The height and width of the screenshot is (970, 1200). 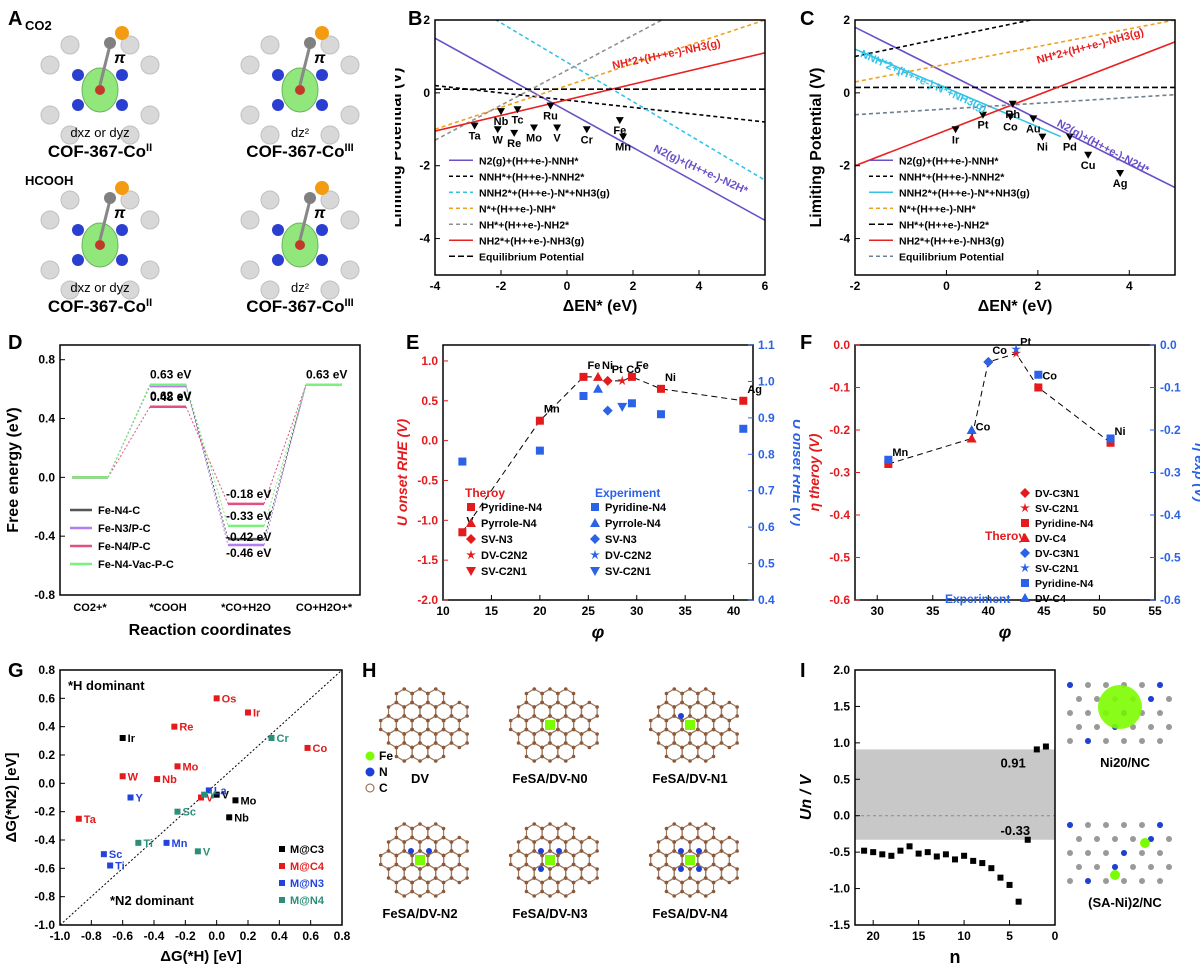 What do you see at coordinates (878, 611) in the screenshot?
I see `x-tick-label: 30` at bounding box center [878, 611].